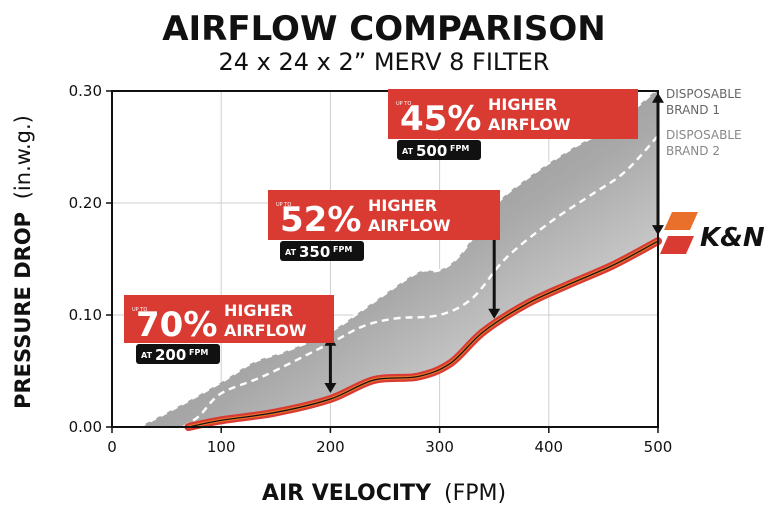 The width and height of the screenshot is (768, 512). What do you see at coordinates (314, 252) in the screenshot?
I see `callout-at-value: 350` at bounding box center [314, 252].